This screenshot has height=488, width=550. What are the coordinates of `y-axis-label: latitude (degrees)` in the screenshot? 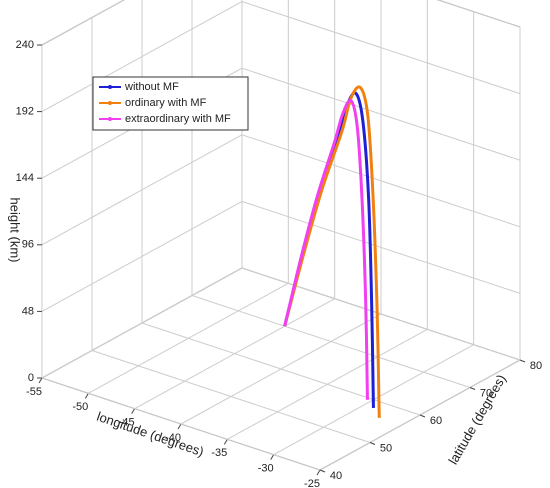 It's located at (477, 419).